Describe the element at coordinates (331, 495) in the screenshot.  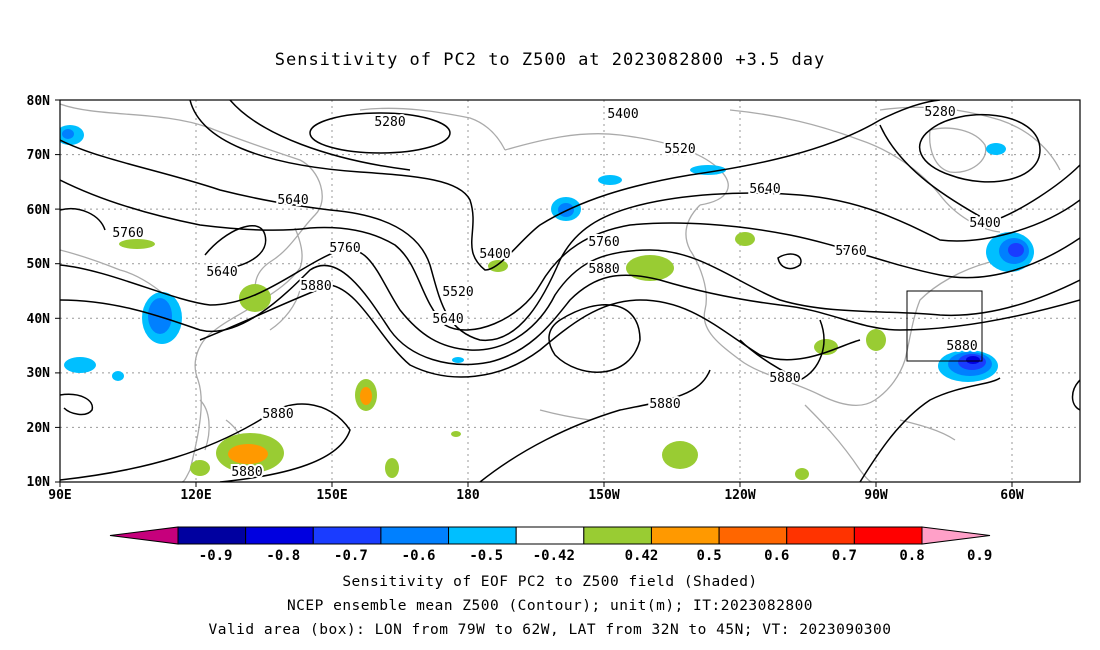
I see `lon-label-150e: 150E` at that location.